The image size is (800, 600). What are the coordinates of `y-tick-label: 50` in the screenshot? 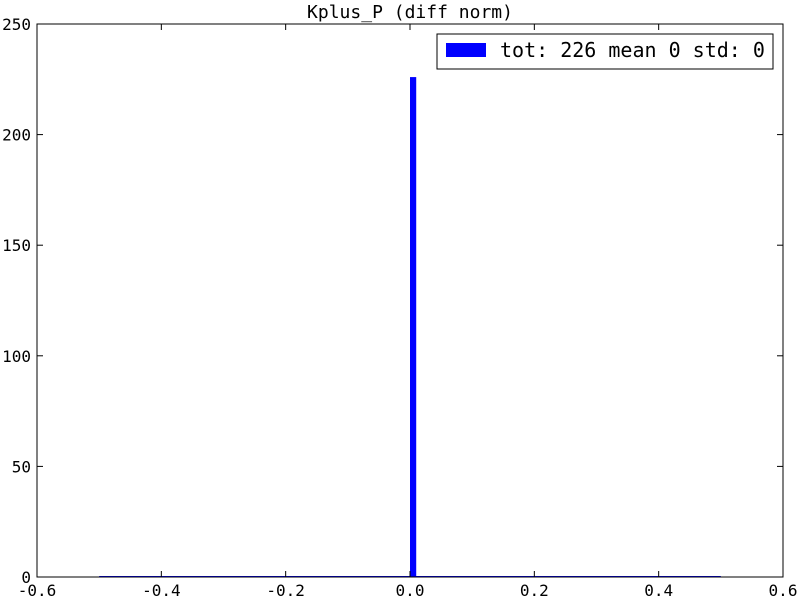 It's located at (21, 466).